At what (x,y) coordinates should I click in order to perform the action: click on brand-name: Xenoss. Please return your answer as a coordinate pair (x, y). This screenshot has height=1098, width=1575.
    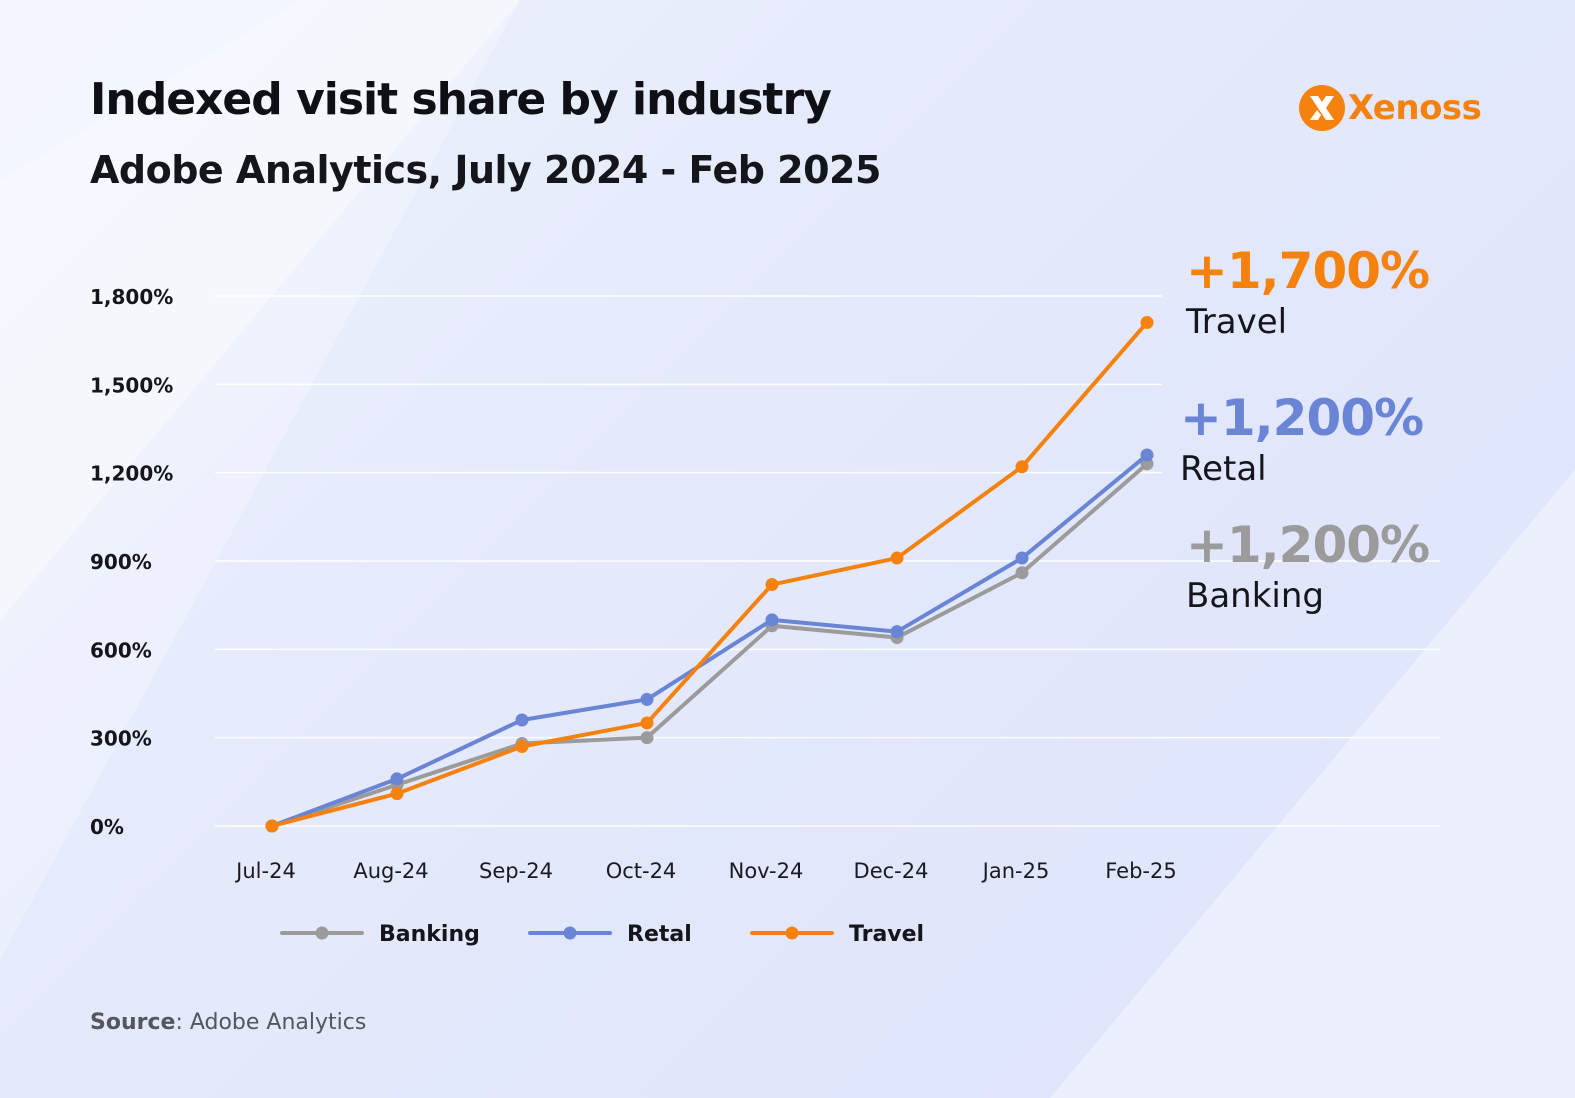
    Looking at the image, I should click on (1415, 108).